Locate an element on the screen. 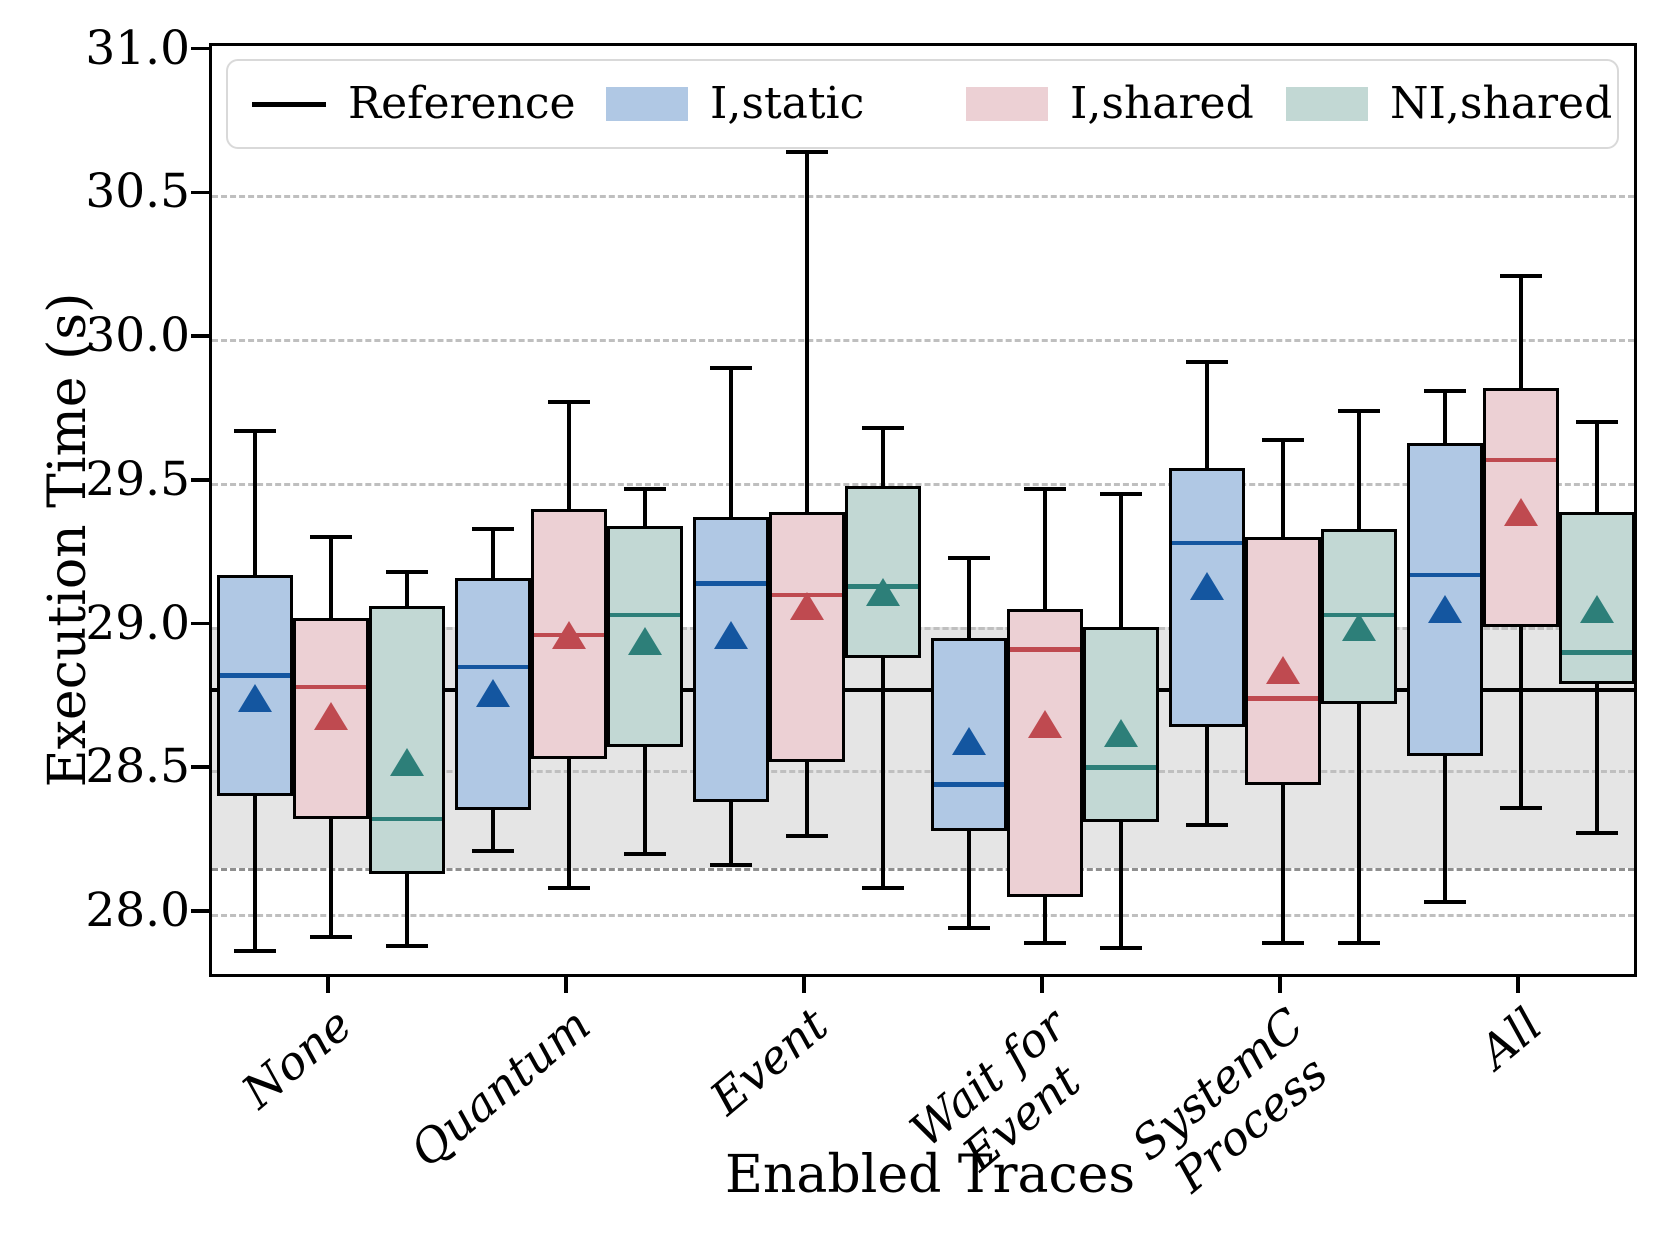 The height and width of the screenshot is (1235, 1662). whisker-NI,shared-2 is located at coordinates (883, 658).